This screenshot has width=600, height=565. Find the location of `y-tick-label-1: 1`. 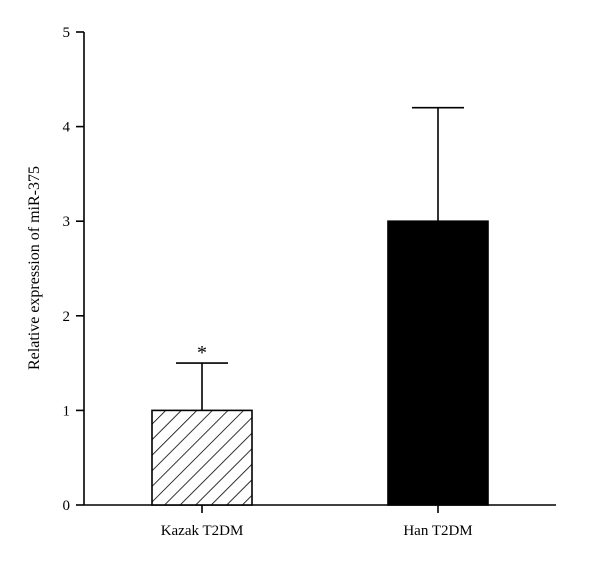

y-tick-label-1: 1 is located at coordinates (67, 411).